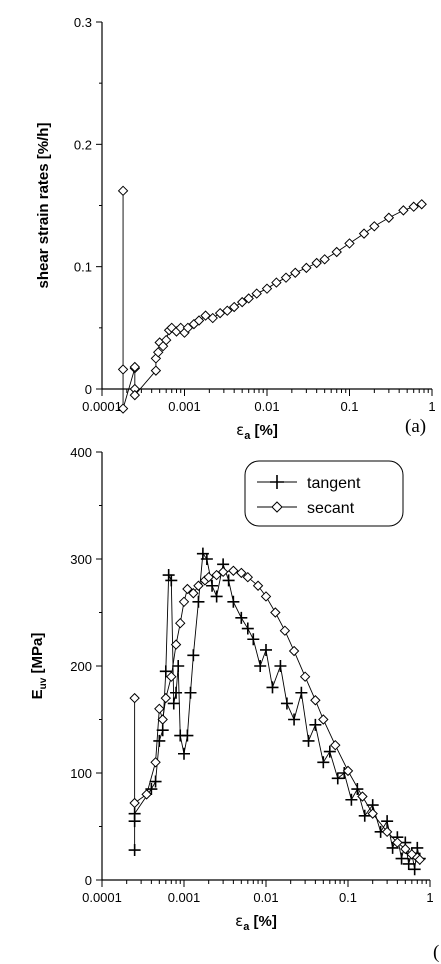  I want to click on legend-box, so click(324, 493).